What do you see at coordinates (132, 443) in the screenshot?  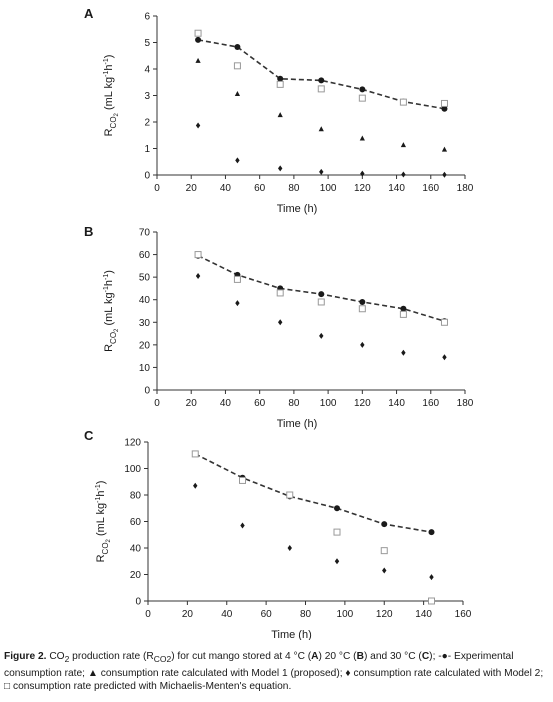 I see `y-tick-label: 120` at bounding box center [132, 443].